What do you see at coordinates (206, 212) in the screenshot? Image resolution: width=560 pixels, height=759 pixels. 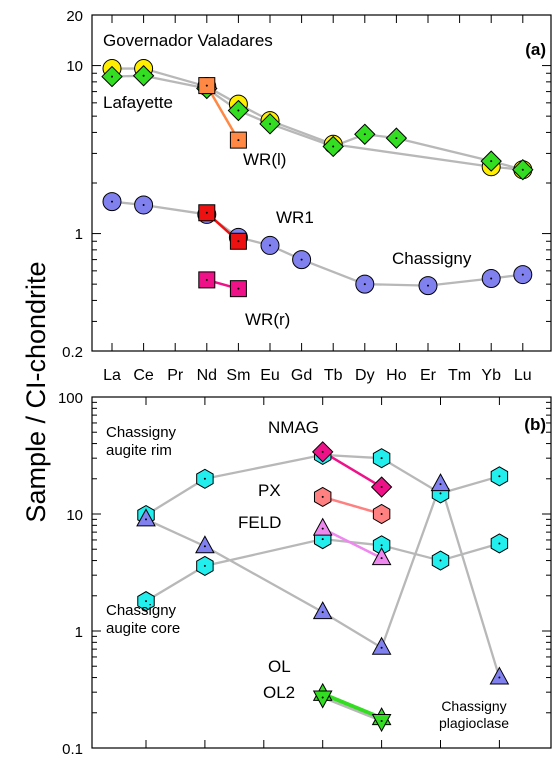 I see `point-wr1-nd-dot` at bounding box center [206, 212].